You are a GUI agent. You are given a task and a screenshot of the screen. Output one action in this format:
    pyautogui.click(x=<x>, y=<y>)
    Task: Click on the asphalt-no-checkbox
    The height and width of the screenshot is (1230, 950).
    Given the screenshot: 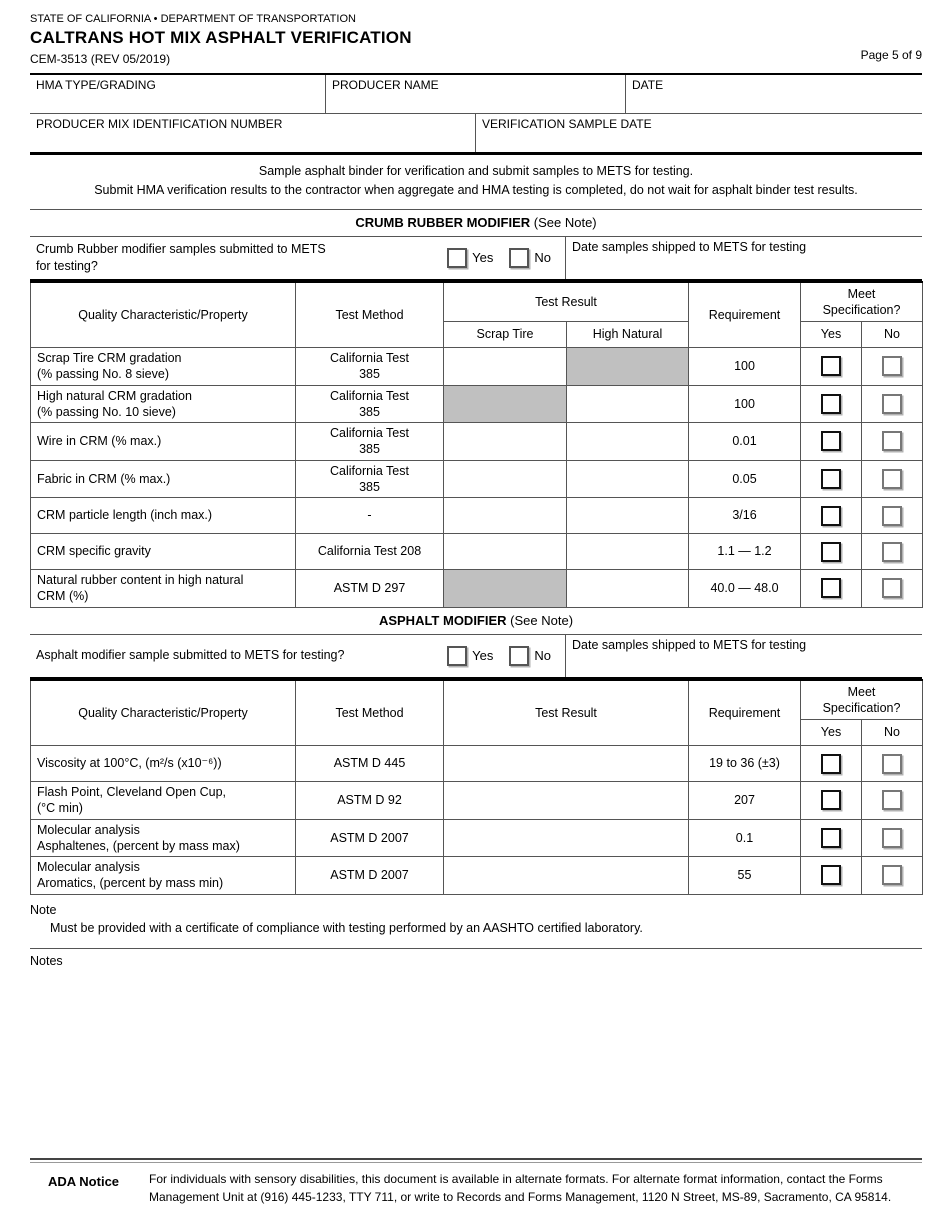 What is the action you would take?
    pyautogui.click(x=519, y=655)
    